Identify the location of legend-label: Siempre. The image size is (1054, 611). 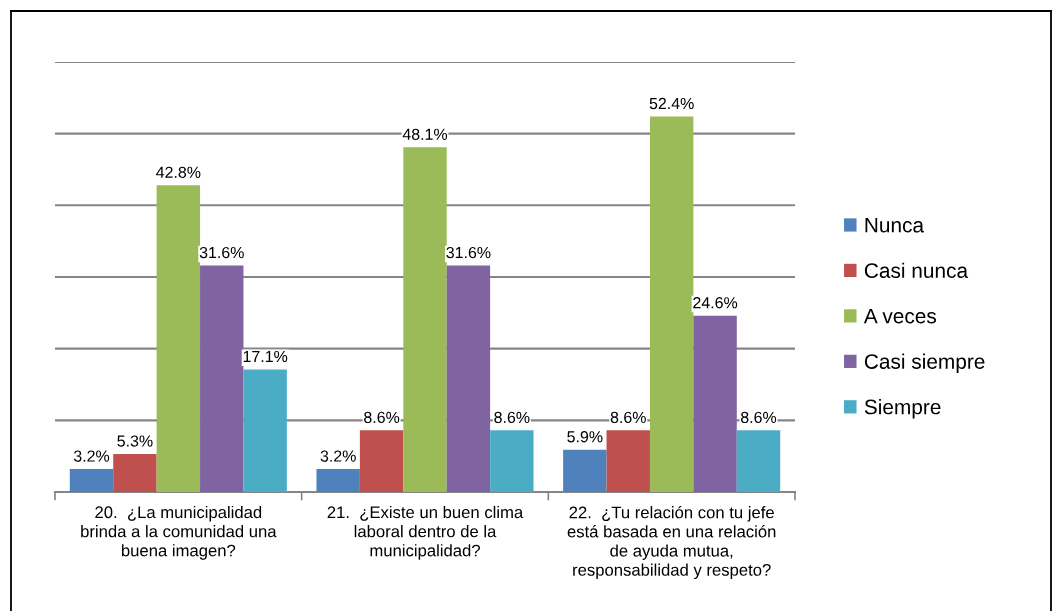
(902, 409).